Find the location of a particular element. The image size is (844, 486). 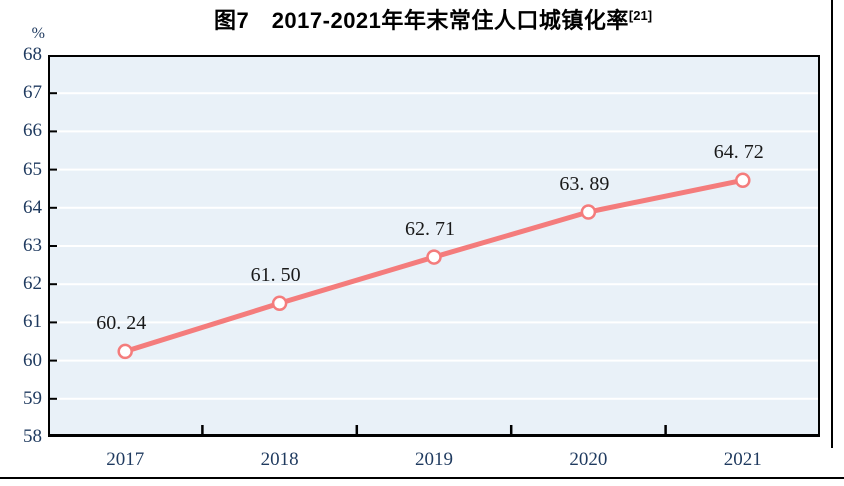

y-axis-tick-label: 58 is located at coordinates (32, 436).